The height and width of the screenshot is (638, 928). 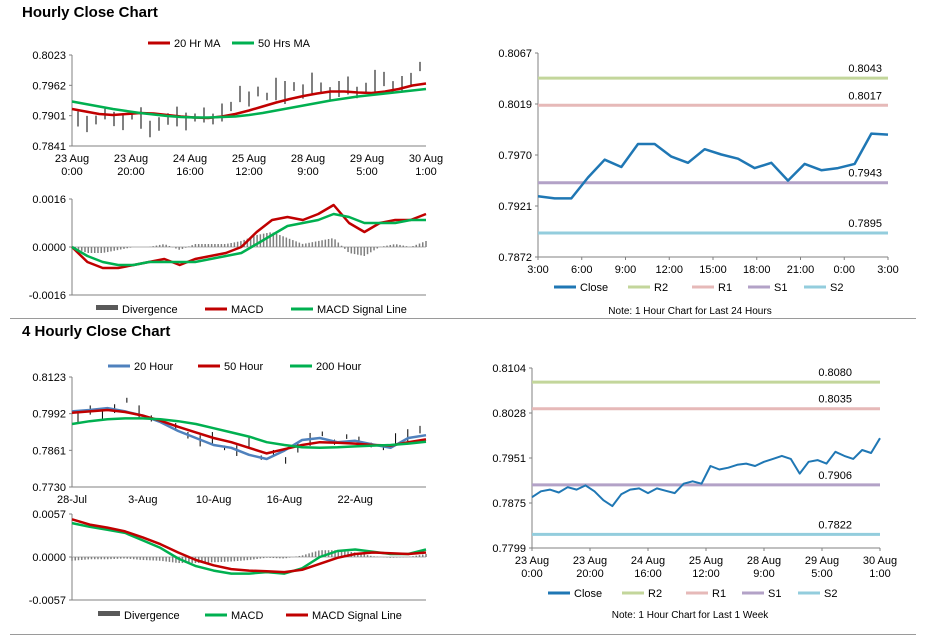 What do you see at coordinates (648, 574) in the screenshot?
I see `four-hour-close-x-tick-label: 16:00` at bounding box center [648, 574].